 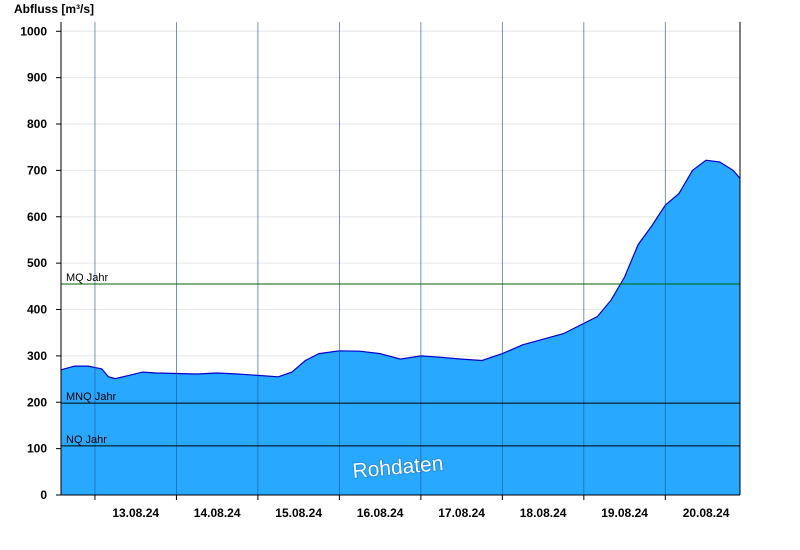 What do you see at coordinates (624, 513) in the screenshot?
I see `x-tick-label-6: 19.08.24` at bounding box center [624, 513].